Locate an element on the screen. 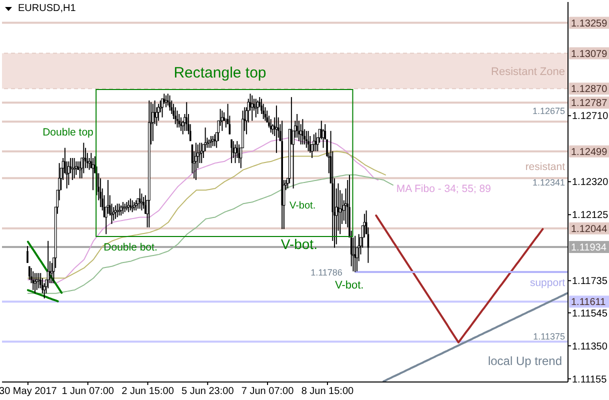 This screenshot has width=609, height=400. y-tick-label: 1.11155 is located at coordinates (590, 380).